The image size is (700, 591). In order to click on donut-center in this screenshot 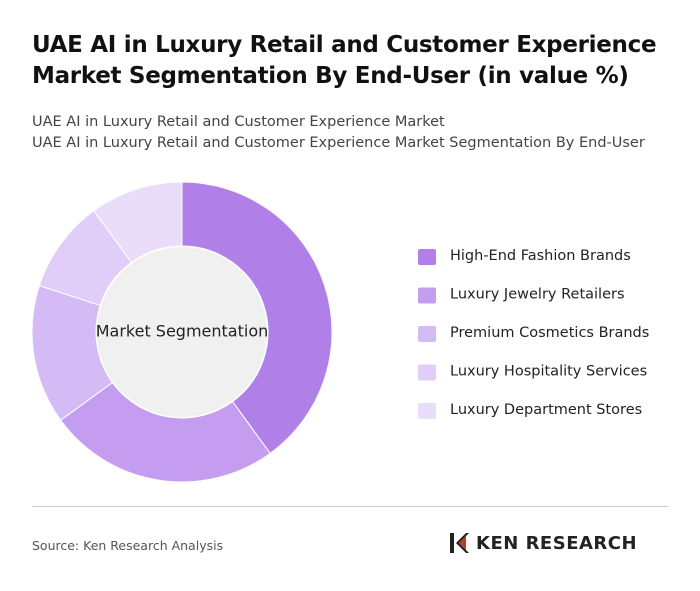, I will do `click(182, 332)`.